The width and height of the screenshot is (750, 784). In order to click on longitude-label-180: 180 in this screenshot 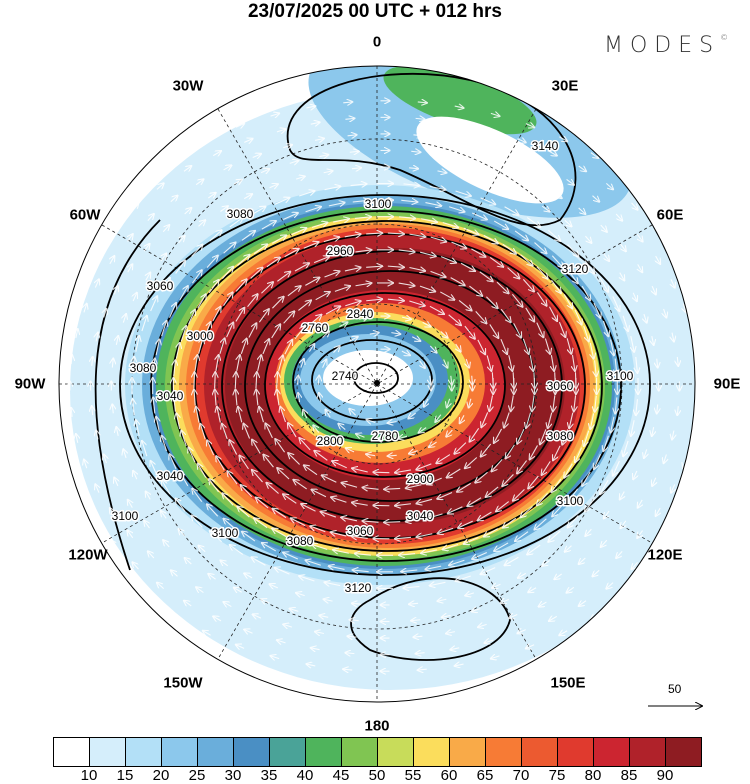, I will do `click(376, 726)`.